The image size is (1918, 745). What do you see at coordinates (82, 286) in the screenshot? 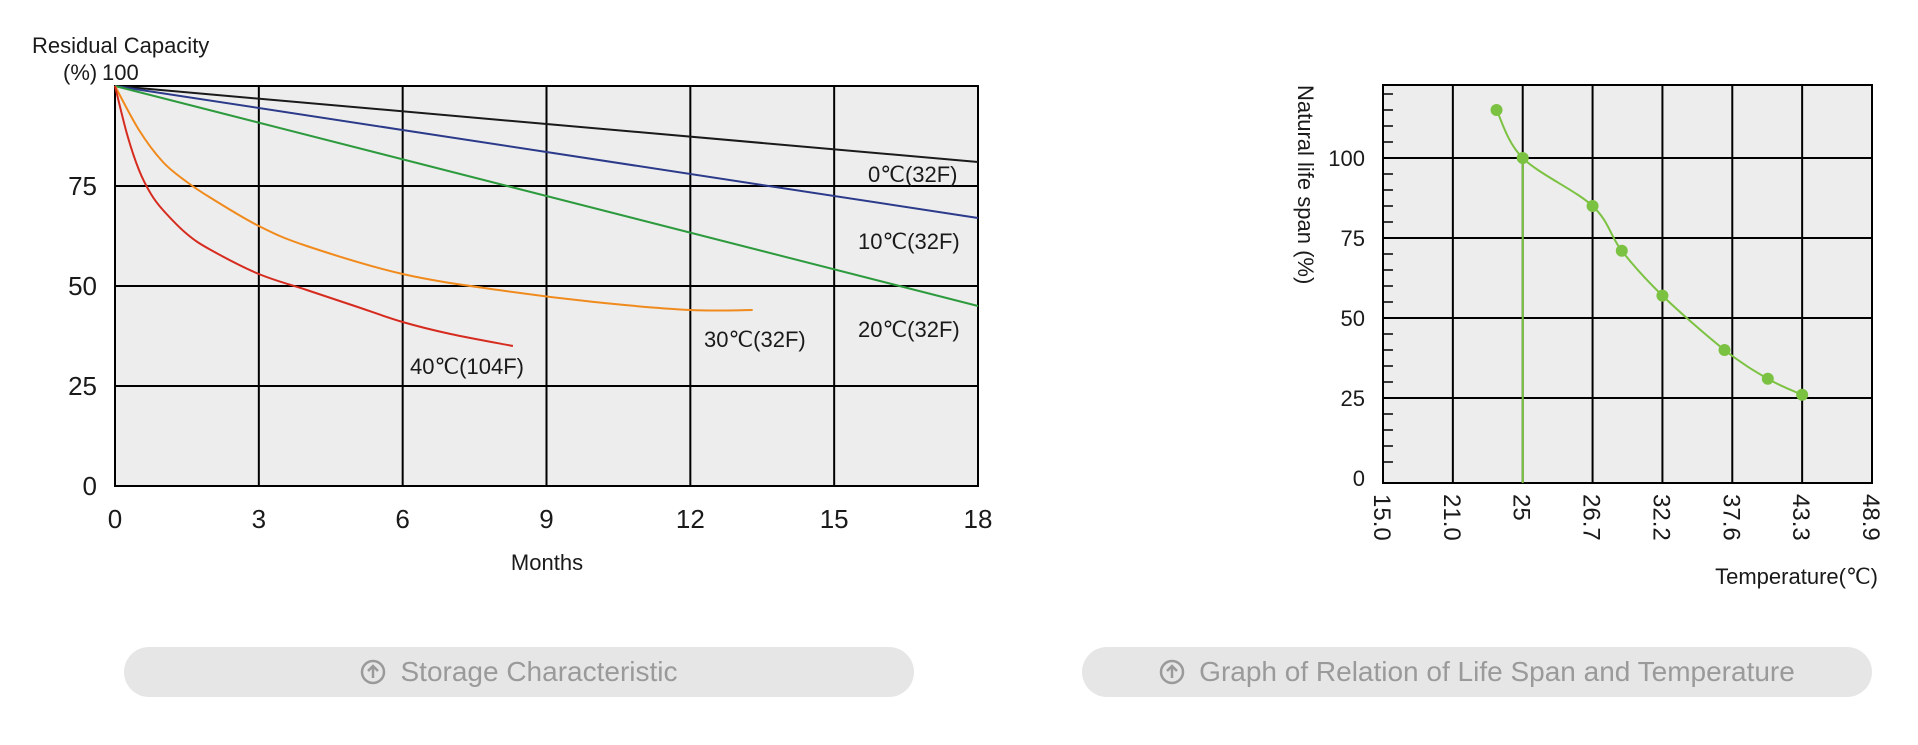
I see `storage-y-tick-label: 50` at bounding box center [82, 286].